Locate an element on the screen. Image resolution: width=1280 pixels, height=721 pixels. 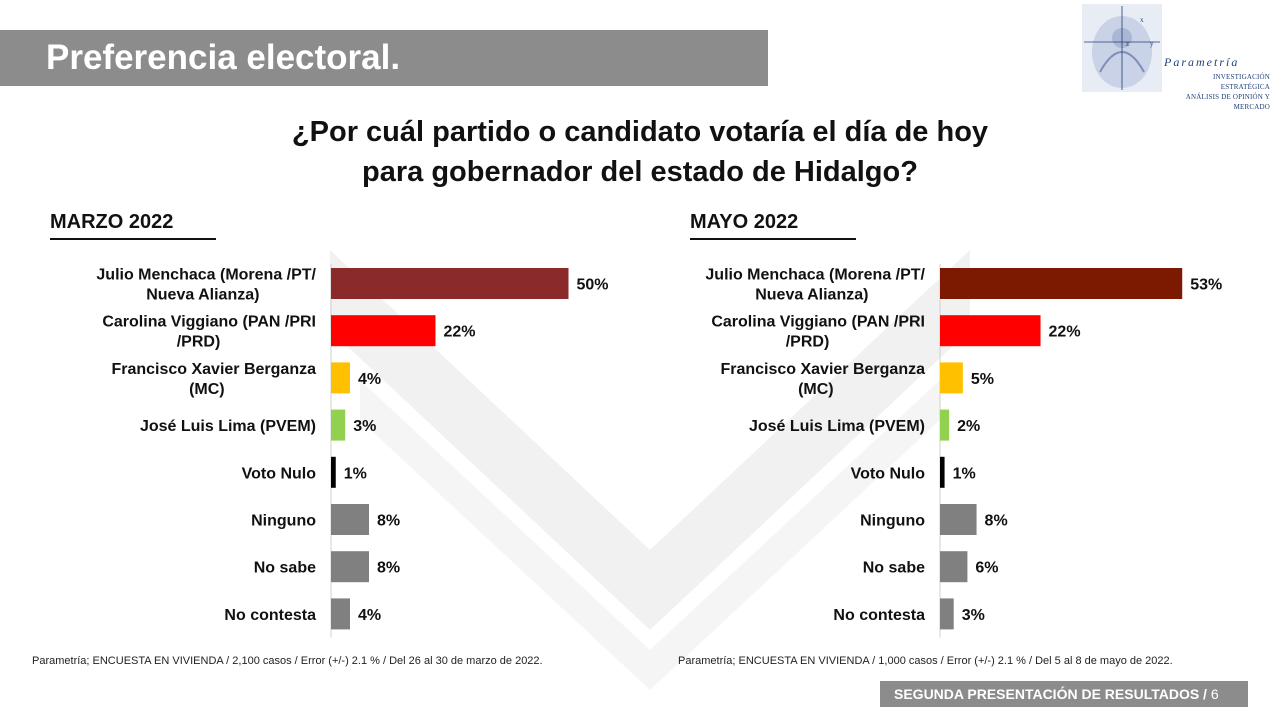
footer-label: SEGUNDA PRESENTACIÓN DE RESULTADOS is located at coordinates (1047, 694).